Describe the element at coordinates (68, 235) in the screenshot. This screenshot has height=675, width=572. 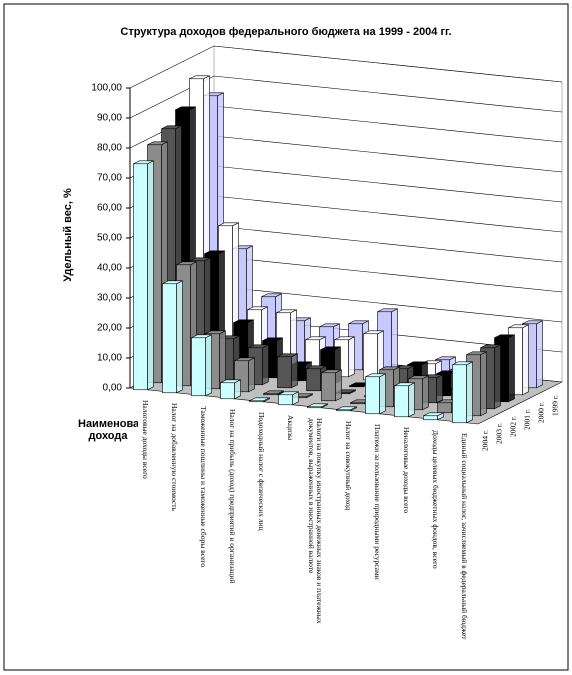
I see `y-axis-title: Удельный вес, %` at that location.